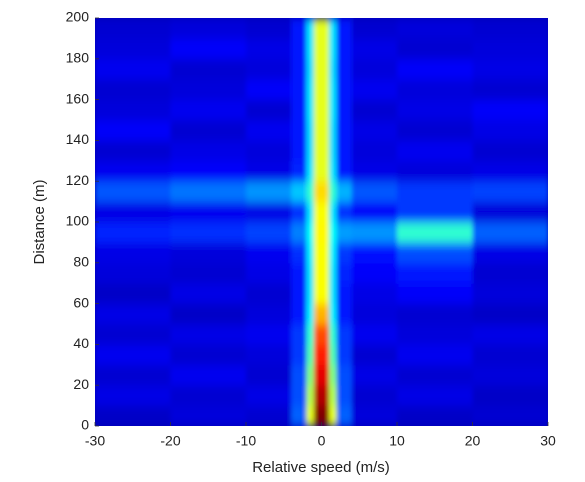 The width and height of the screenshot is (585, 482). Describe the element at coordinates (78, 17) in the screenshot. I see `y-tick-label: 200` at that location.